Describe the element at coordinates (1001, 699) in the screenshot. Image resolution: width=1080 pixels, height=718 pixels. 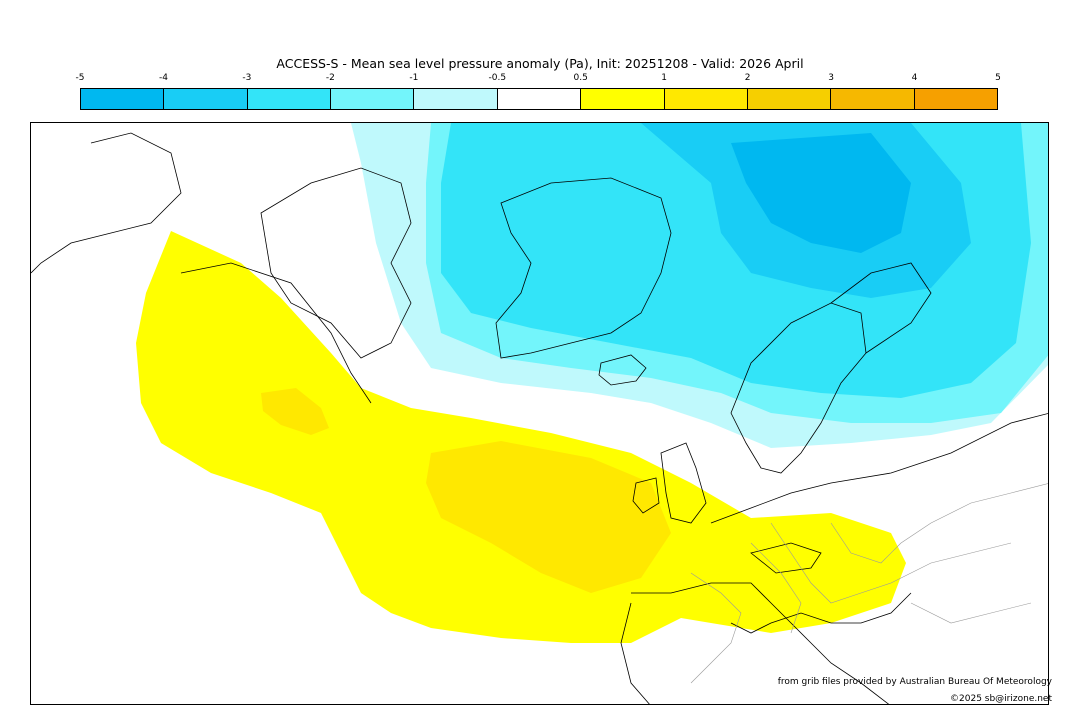
I see `copyright-credit: ©2025 sb@irizone.net` at that location.